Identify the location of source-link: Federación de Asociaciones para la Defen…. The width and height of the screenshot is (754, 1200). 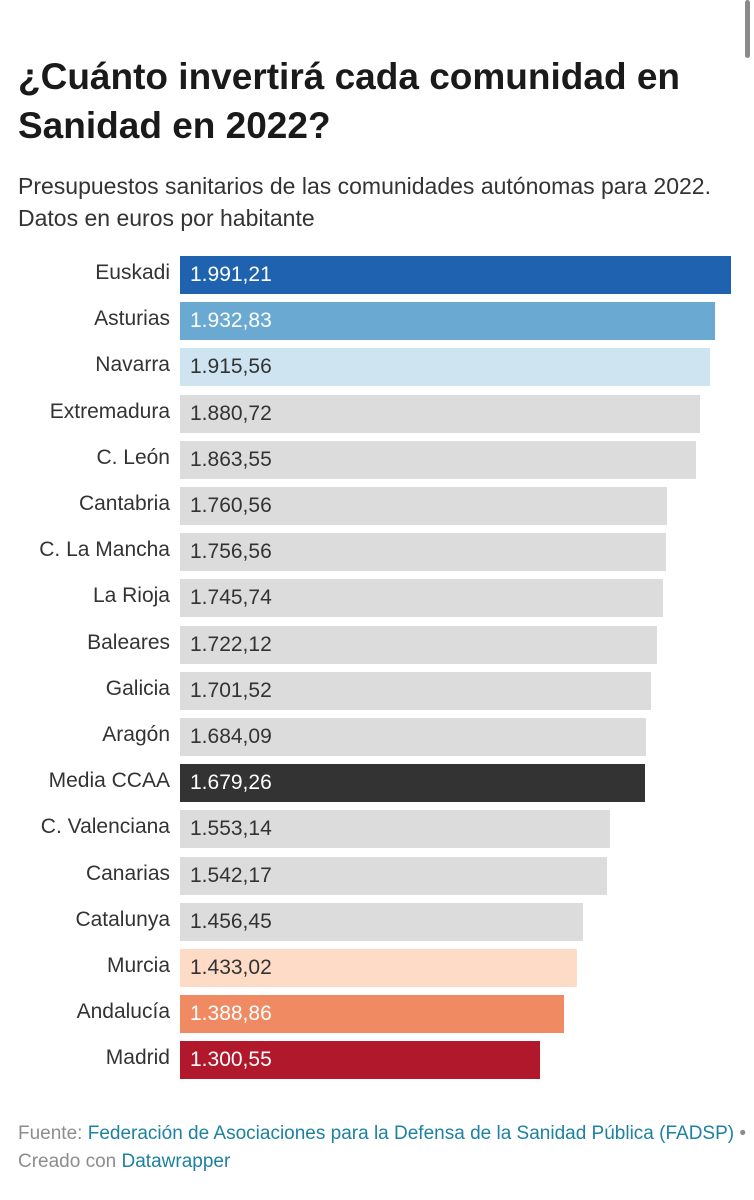
(411, 1133).